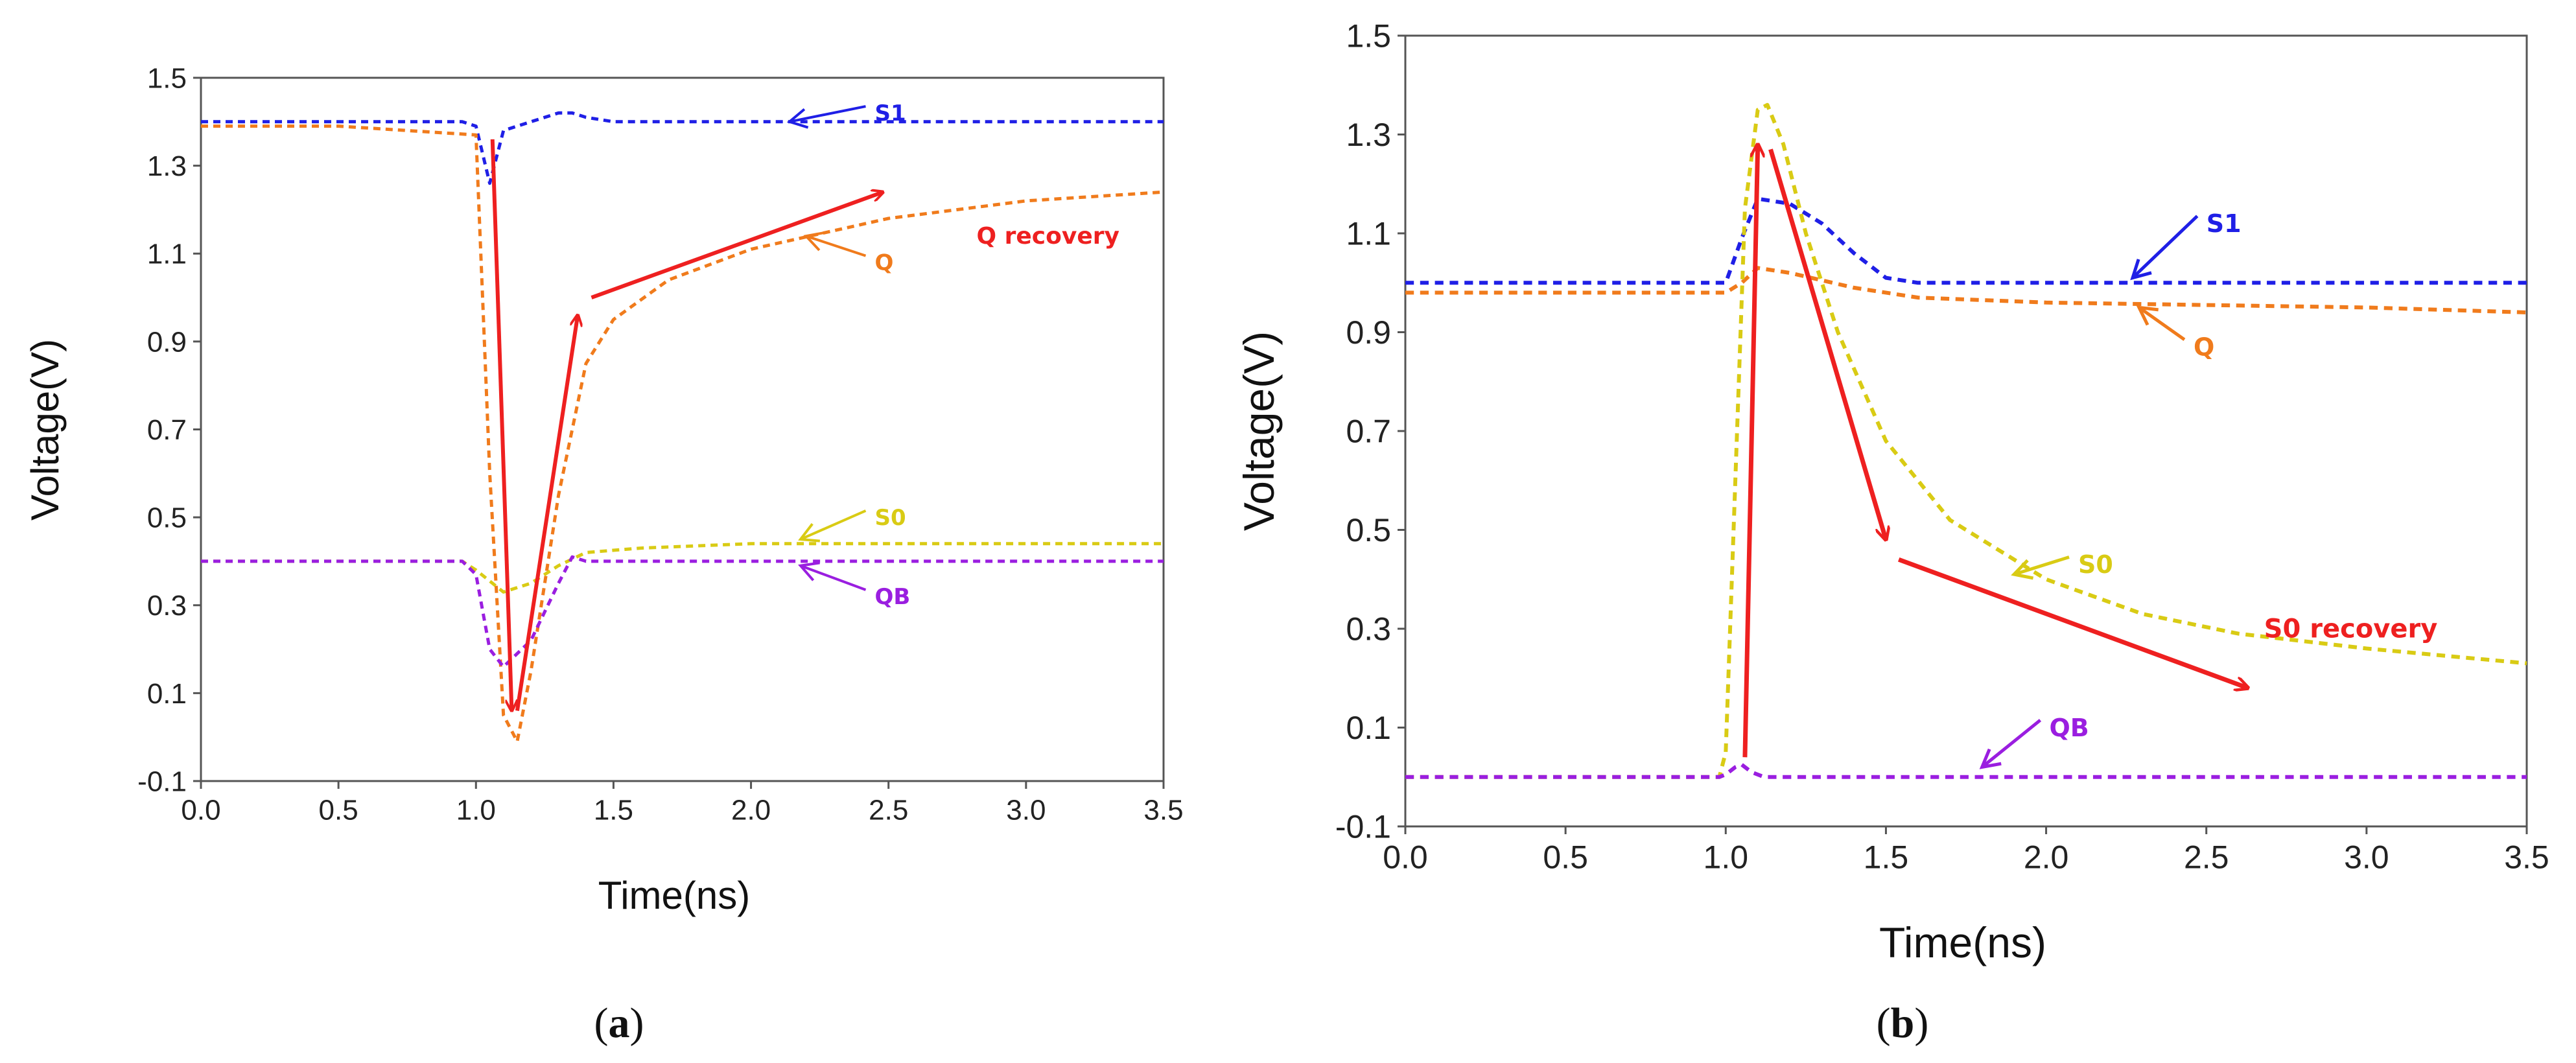  Describe the element at coordinates (2208, 489) in the screenshot. I see `plot-b-annotations: S1 Q S0 QB S0 recovery` at that location.